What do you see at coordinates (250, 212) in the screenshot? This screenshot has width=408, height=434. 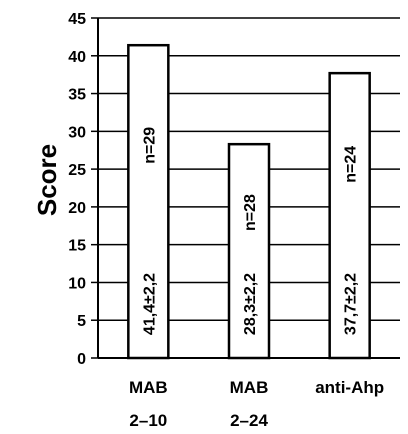 I see `bar-n-label: n=28` at bounding box center [250, 212].